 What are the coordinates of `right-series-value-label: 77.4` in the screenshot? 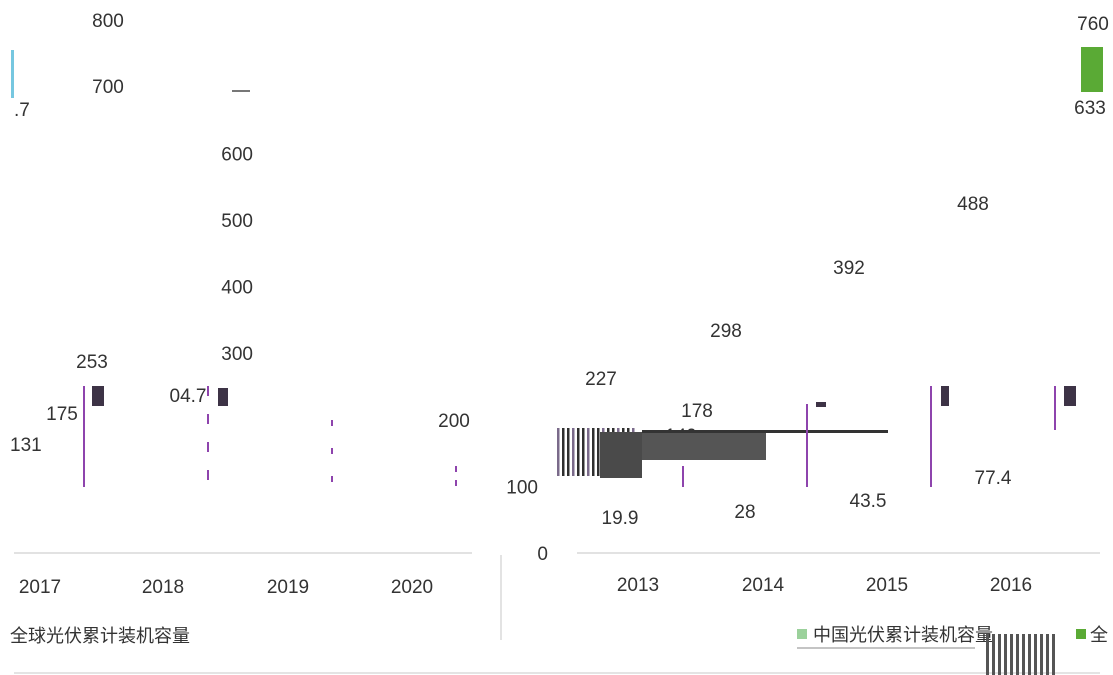 It's located at (993, 478).